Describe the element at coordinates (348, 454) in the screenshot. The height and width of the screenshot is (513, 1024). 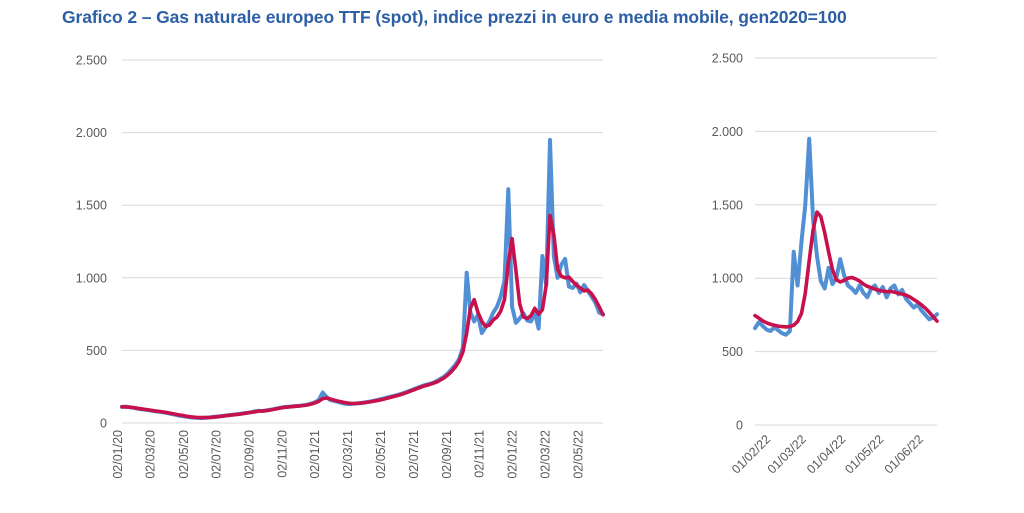
I see `x-tick-label: 02/03/21` at that location.